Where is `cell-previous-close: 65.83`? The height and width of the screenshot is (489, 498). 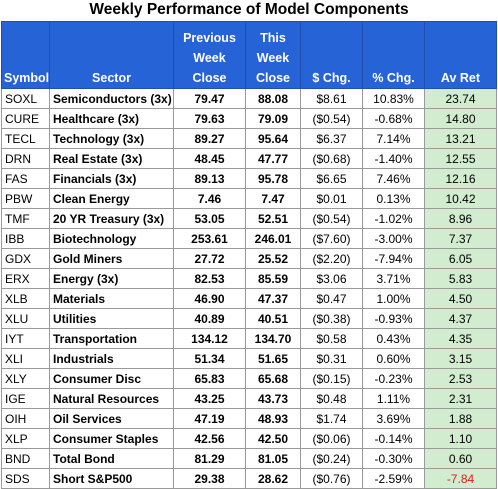
cell-previous-close: 65.83 is located at coordinates (209, 378).